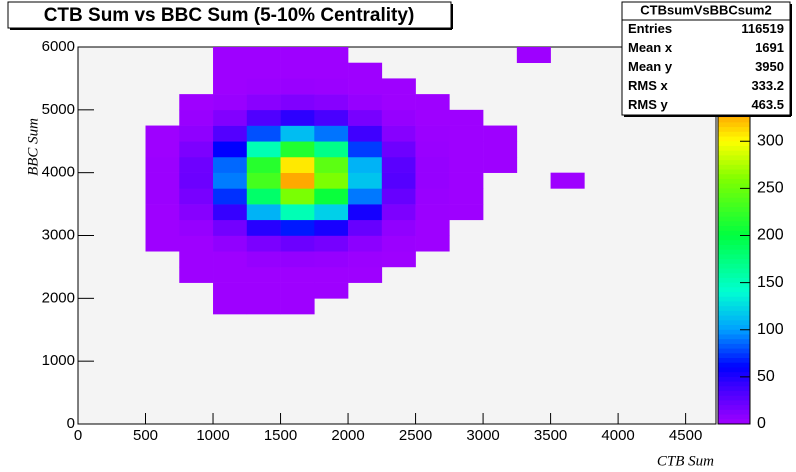 This screenshot has height=472, width=796. I want to click on stats-title: CTBsumVsBBCsum2, so click(705, 9).